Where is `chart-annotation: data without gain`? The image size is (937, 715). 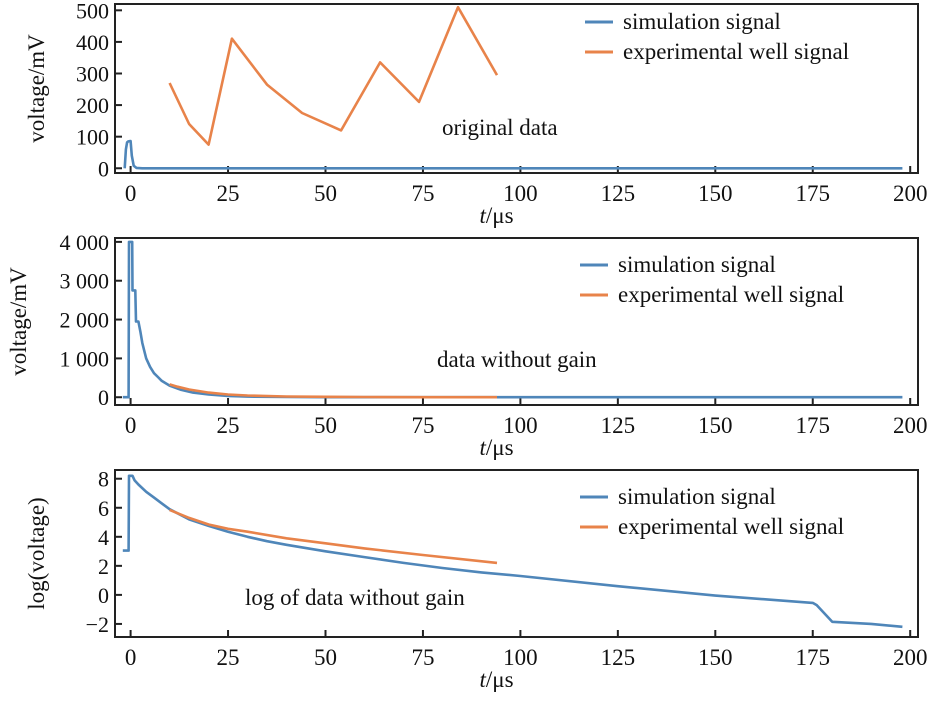 chart-annotation: data without gain is located at coordinates (517, 359).